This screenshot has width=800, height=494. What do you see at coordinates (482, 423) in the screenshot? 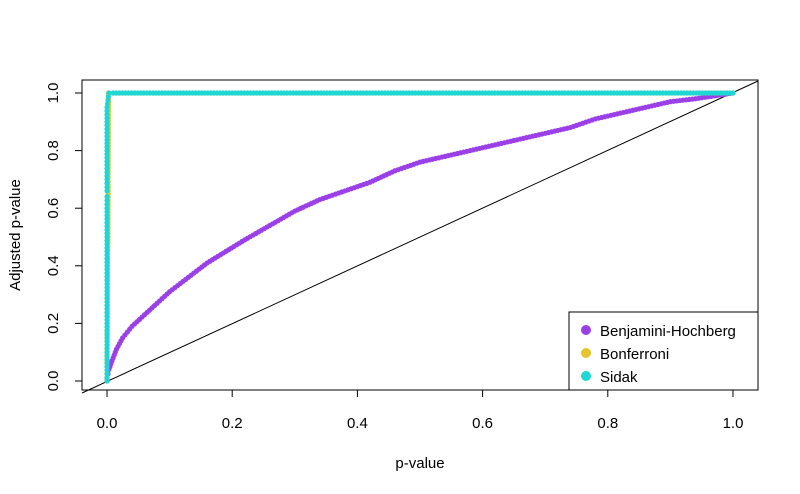
I see `x-tick-label: 0.6` at bounding box center [482, 423].